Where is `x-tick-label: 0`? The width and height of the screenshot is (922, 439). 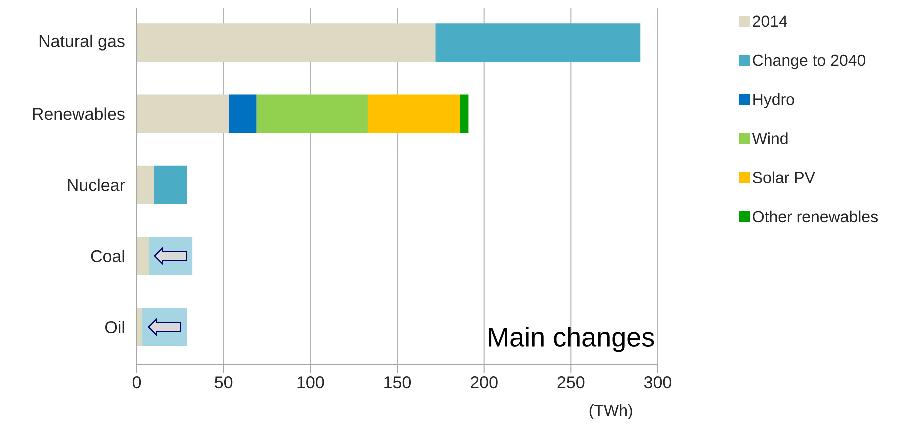
x-tick-label: 0 is located at coordinates (137, 382).